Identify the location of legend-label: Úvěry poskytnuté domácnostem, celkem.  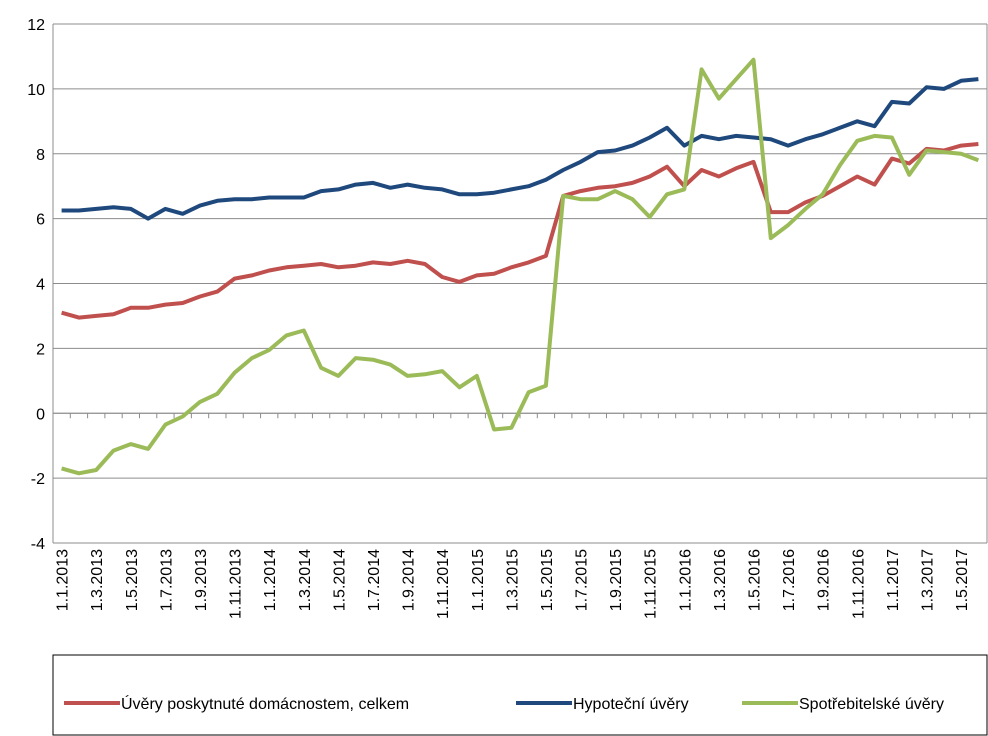
(265, 703).